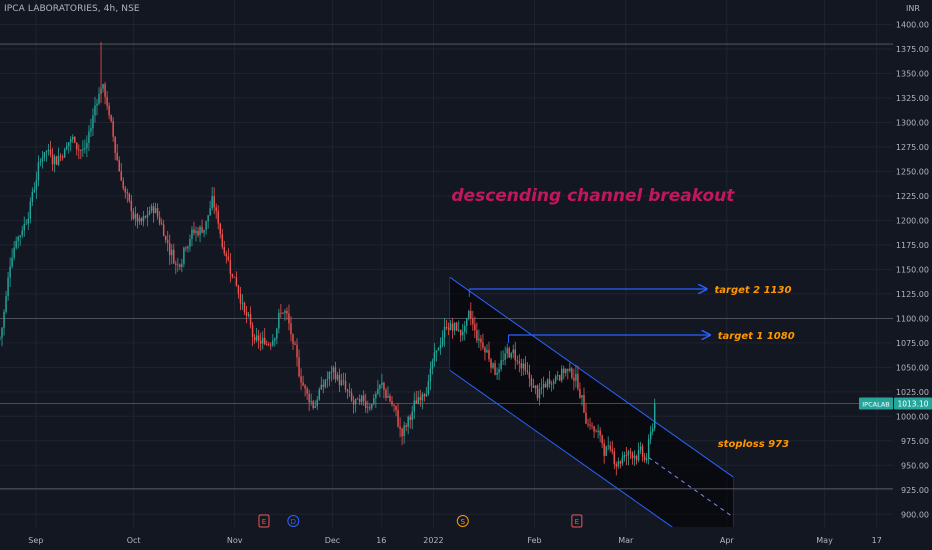 This screenshot has width=932, height=550. What do you see at coordinates (626, 540) in the screenshot?
I see `x-tick-label: Mar` at bounding box center [626, 540].